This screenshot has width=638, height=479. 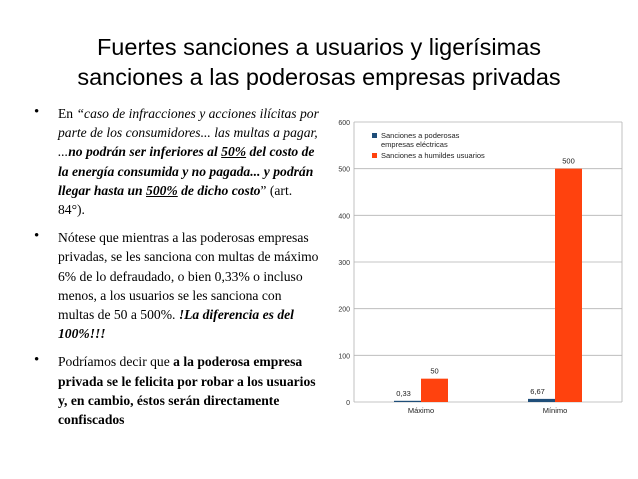 What do you see at coordinates (176, 324) in the screenshot?
I see `bullet-2-emphasis: !La diferencia es del 100%!!!` at bounding box center [176, 324].